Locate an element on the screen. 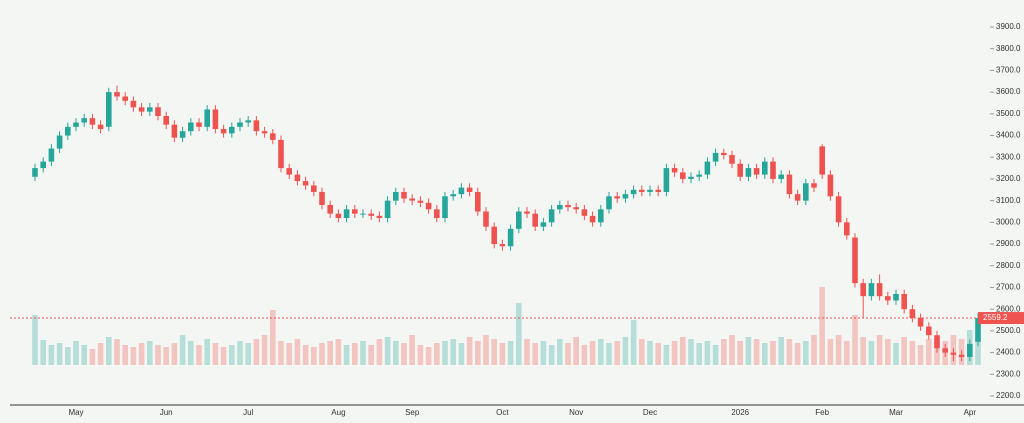  y-tick-label: 2800.0 is located at coordinates (1008, 265).